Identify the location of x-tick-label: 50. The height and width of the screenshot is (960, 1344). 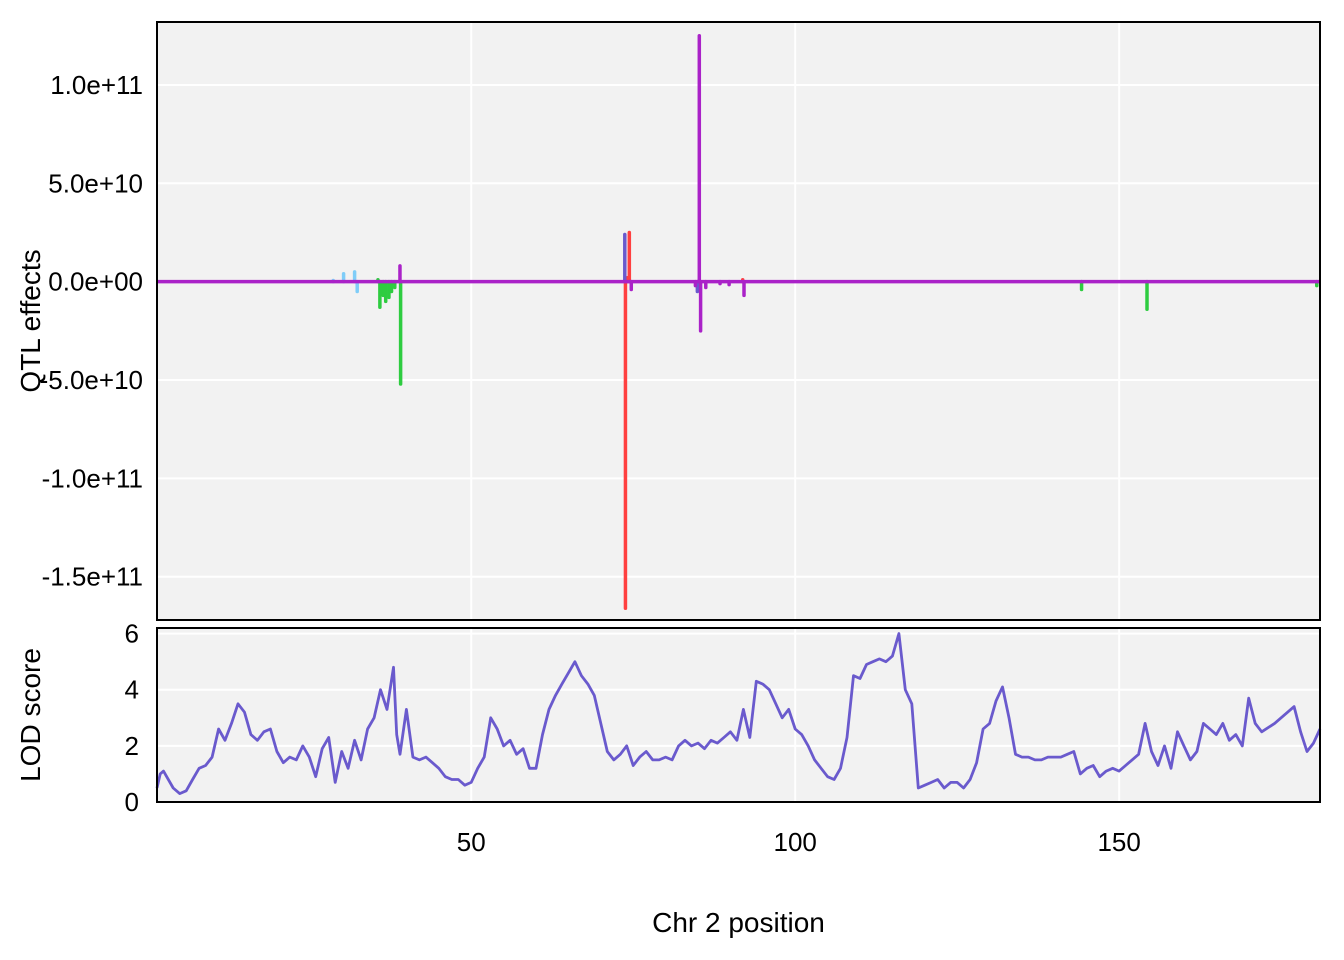
(471, 842).